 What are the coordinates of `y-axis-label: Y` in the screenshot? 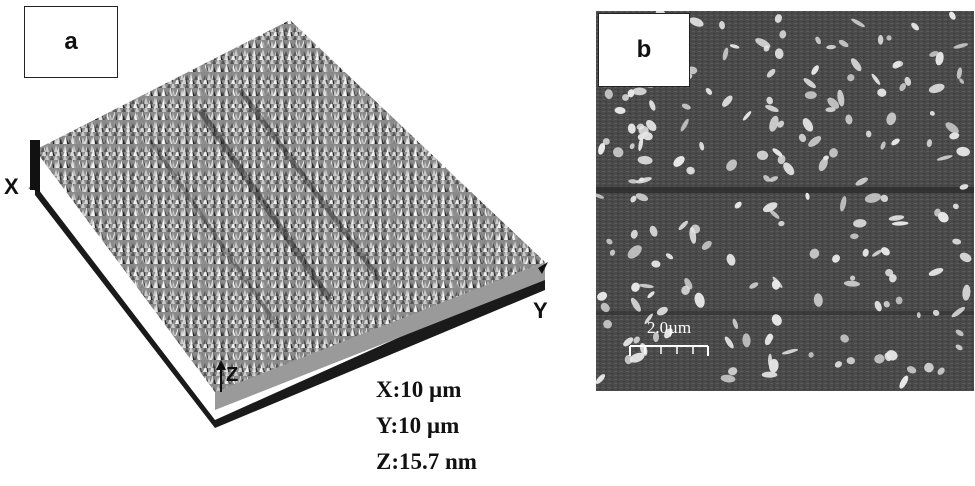 It's located at (540, 310).